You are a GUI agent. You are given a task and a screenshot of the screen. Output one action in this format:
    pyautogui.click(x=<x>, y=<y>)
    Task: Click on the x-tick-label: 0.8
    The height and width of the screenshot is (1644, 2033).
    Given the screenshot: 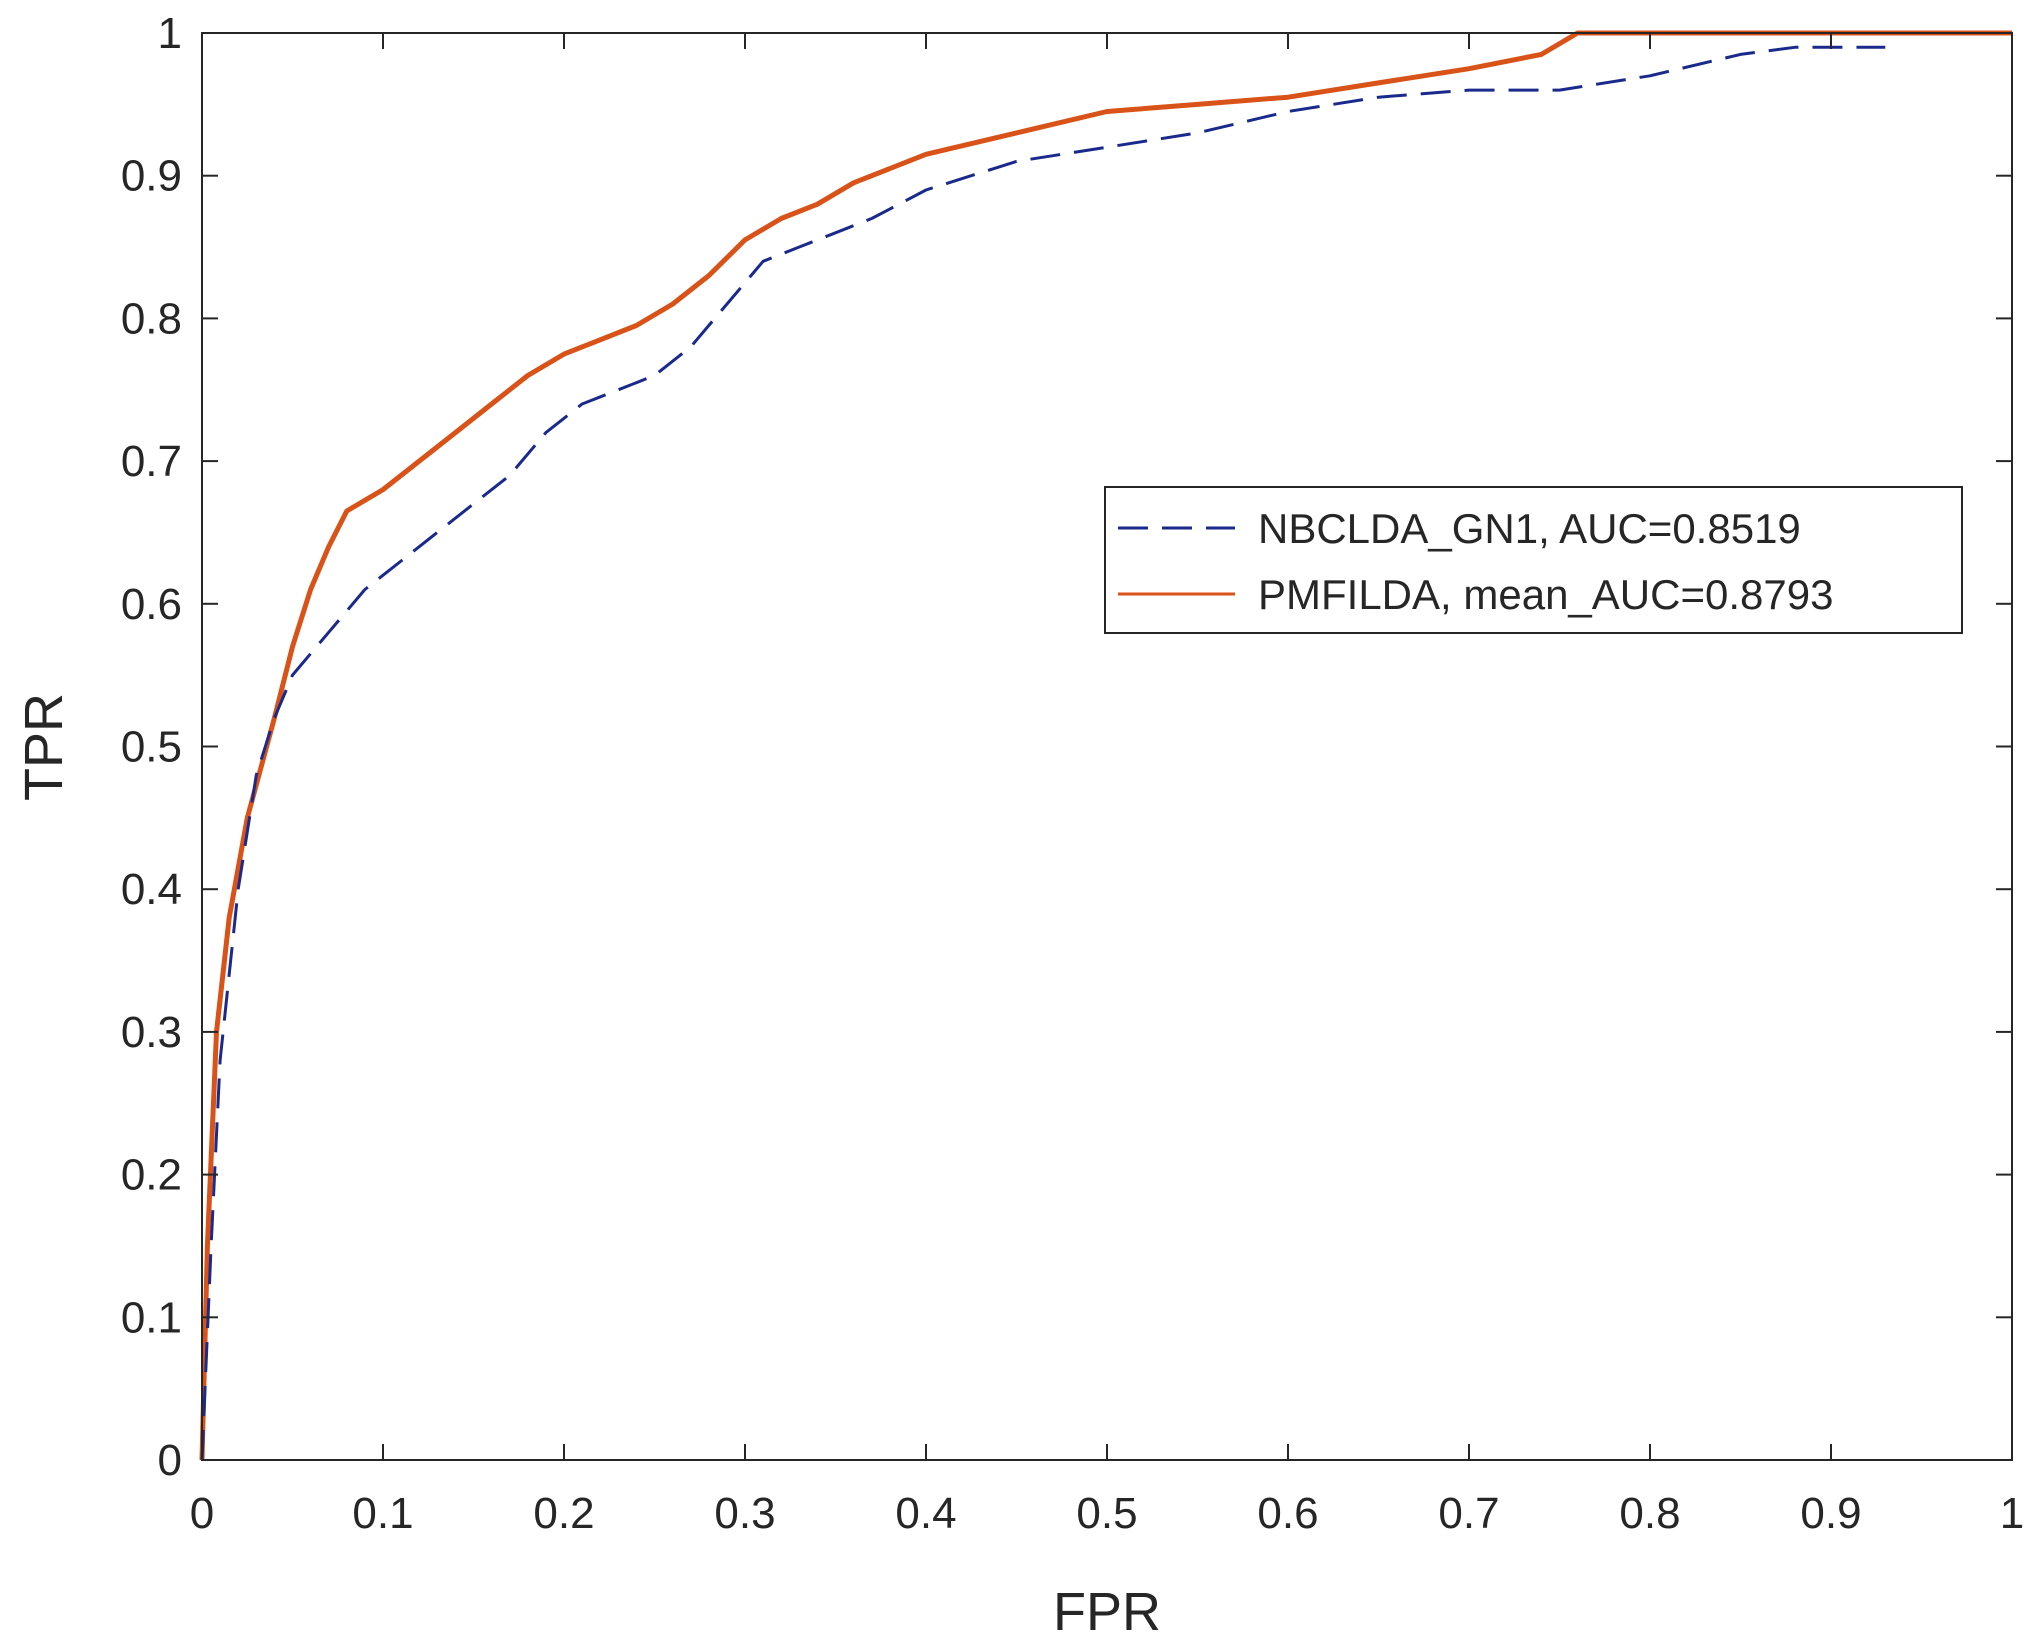 What is the action you would take?
    pyautogui.click(x=1649, y=1513)
    